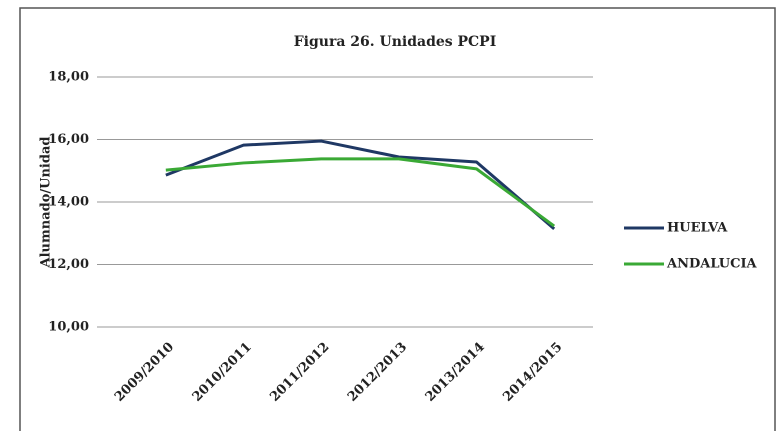 Image resolution: width=780 pixels, height=431 pixels. I want to click on chart-title: Figura 26. Unidades PCPI, so click(395, 42).